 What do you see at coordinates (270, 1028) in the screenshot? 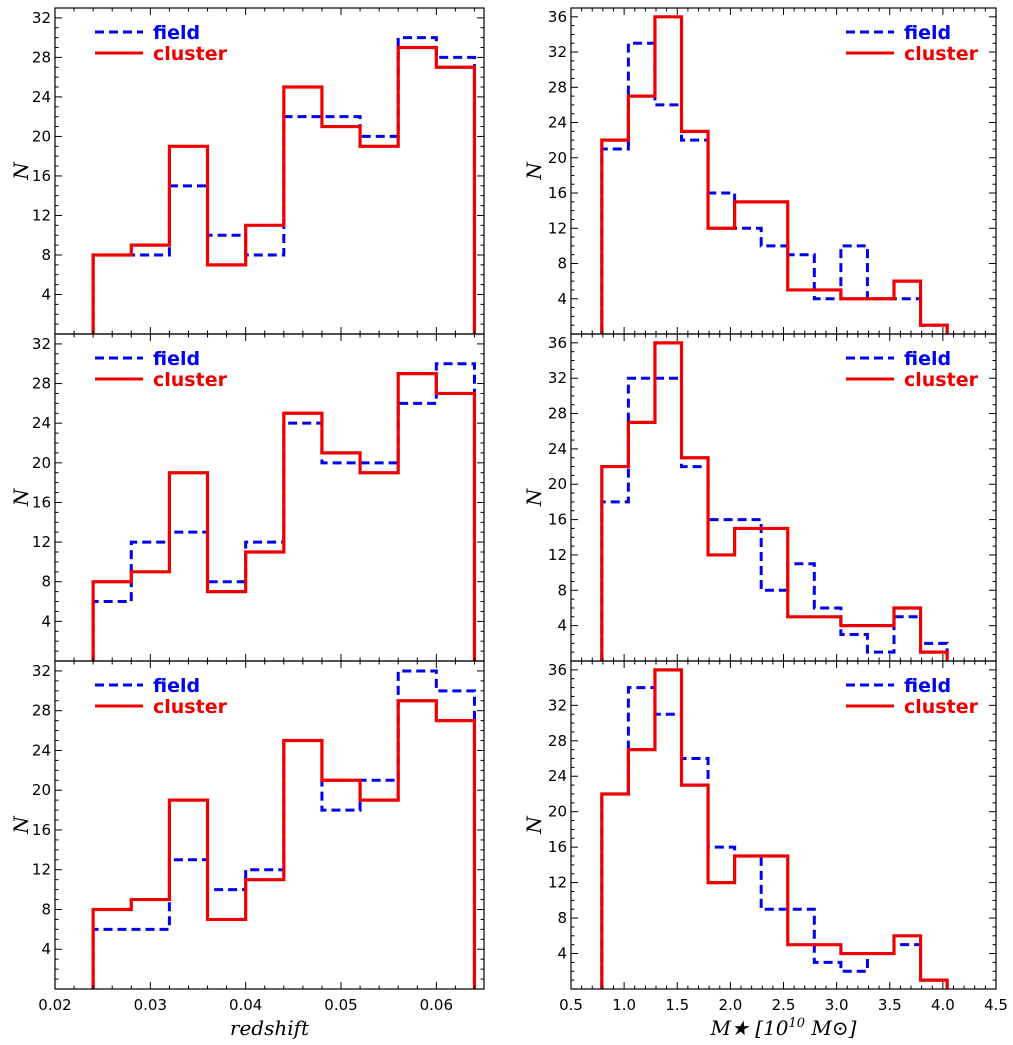
I see `x-axis-label: redshift` at bounding box center [270, 1028].